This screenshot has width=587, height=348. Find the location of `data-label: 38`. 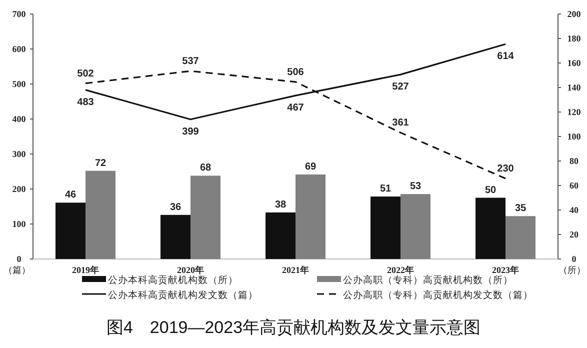

data-label: 38 is located at coordinates (280, 204).